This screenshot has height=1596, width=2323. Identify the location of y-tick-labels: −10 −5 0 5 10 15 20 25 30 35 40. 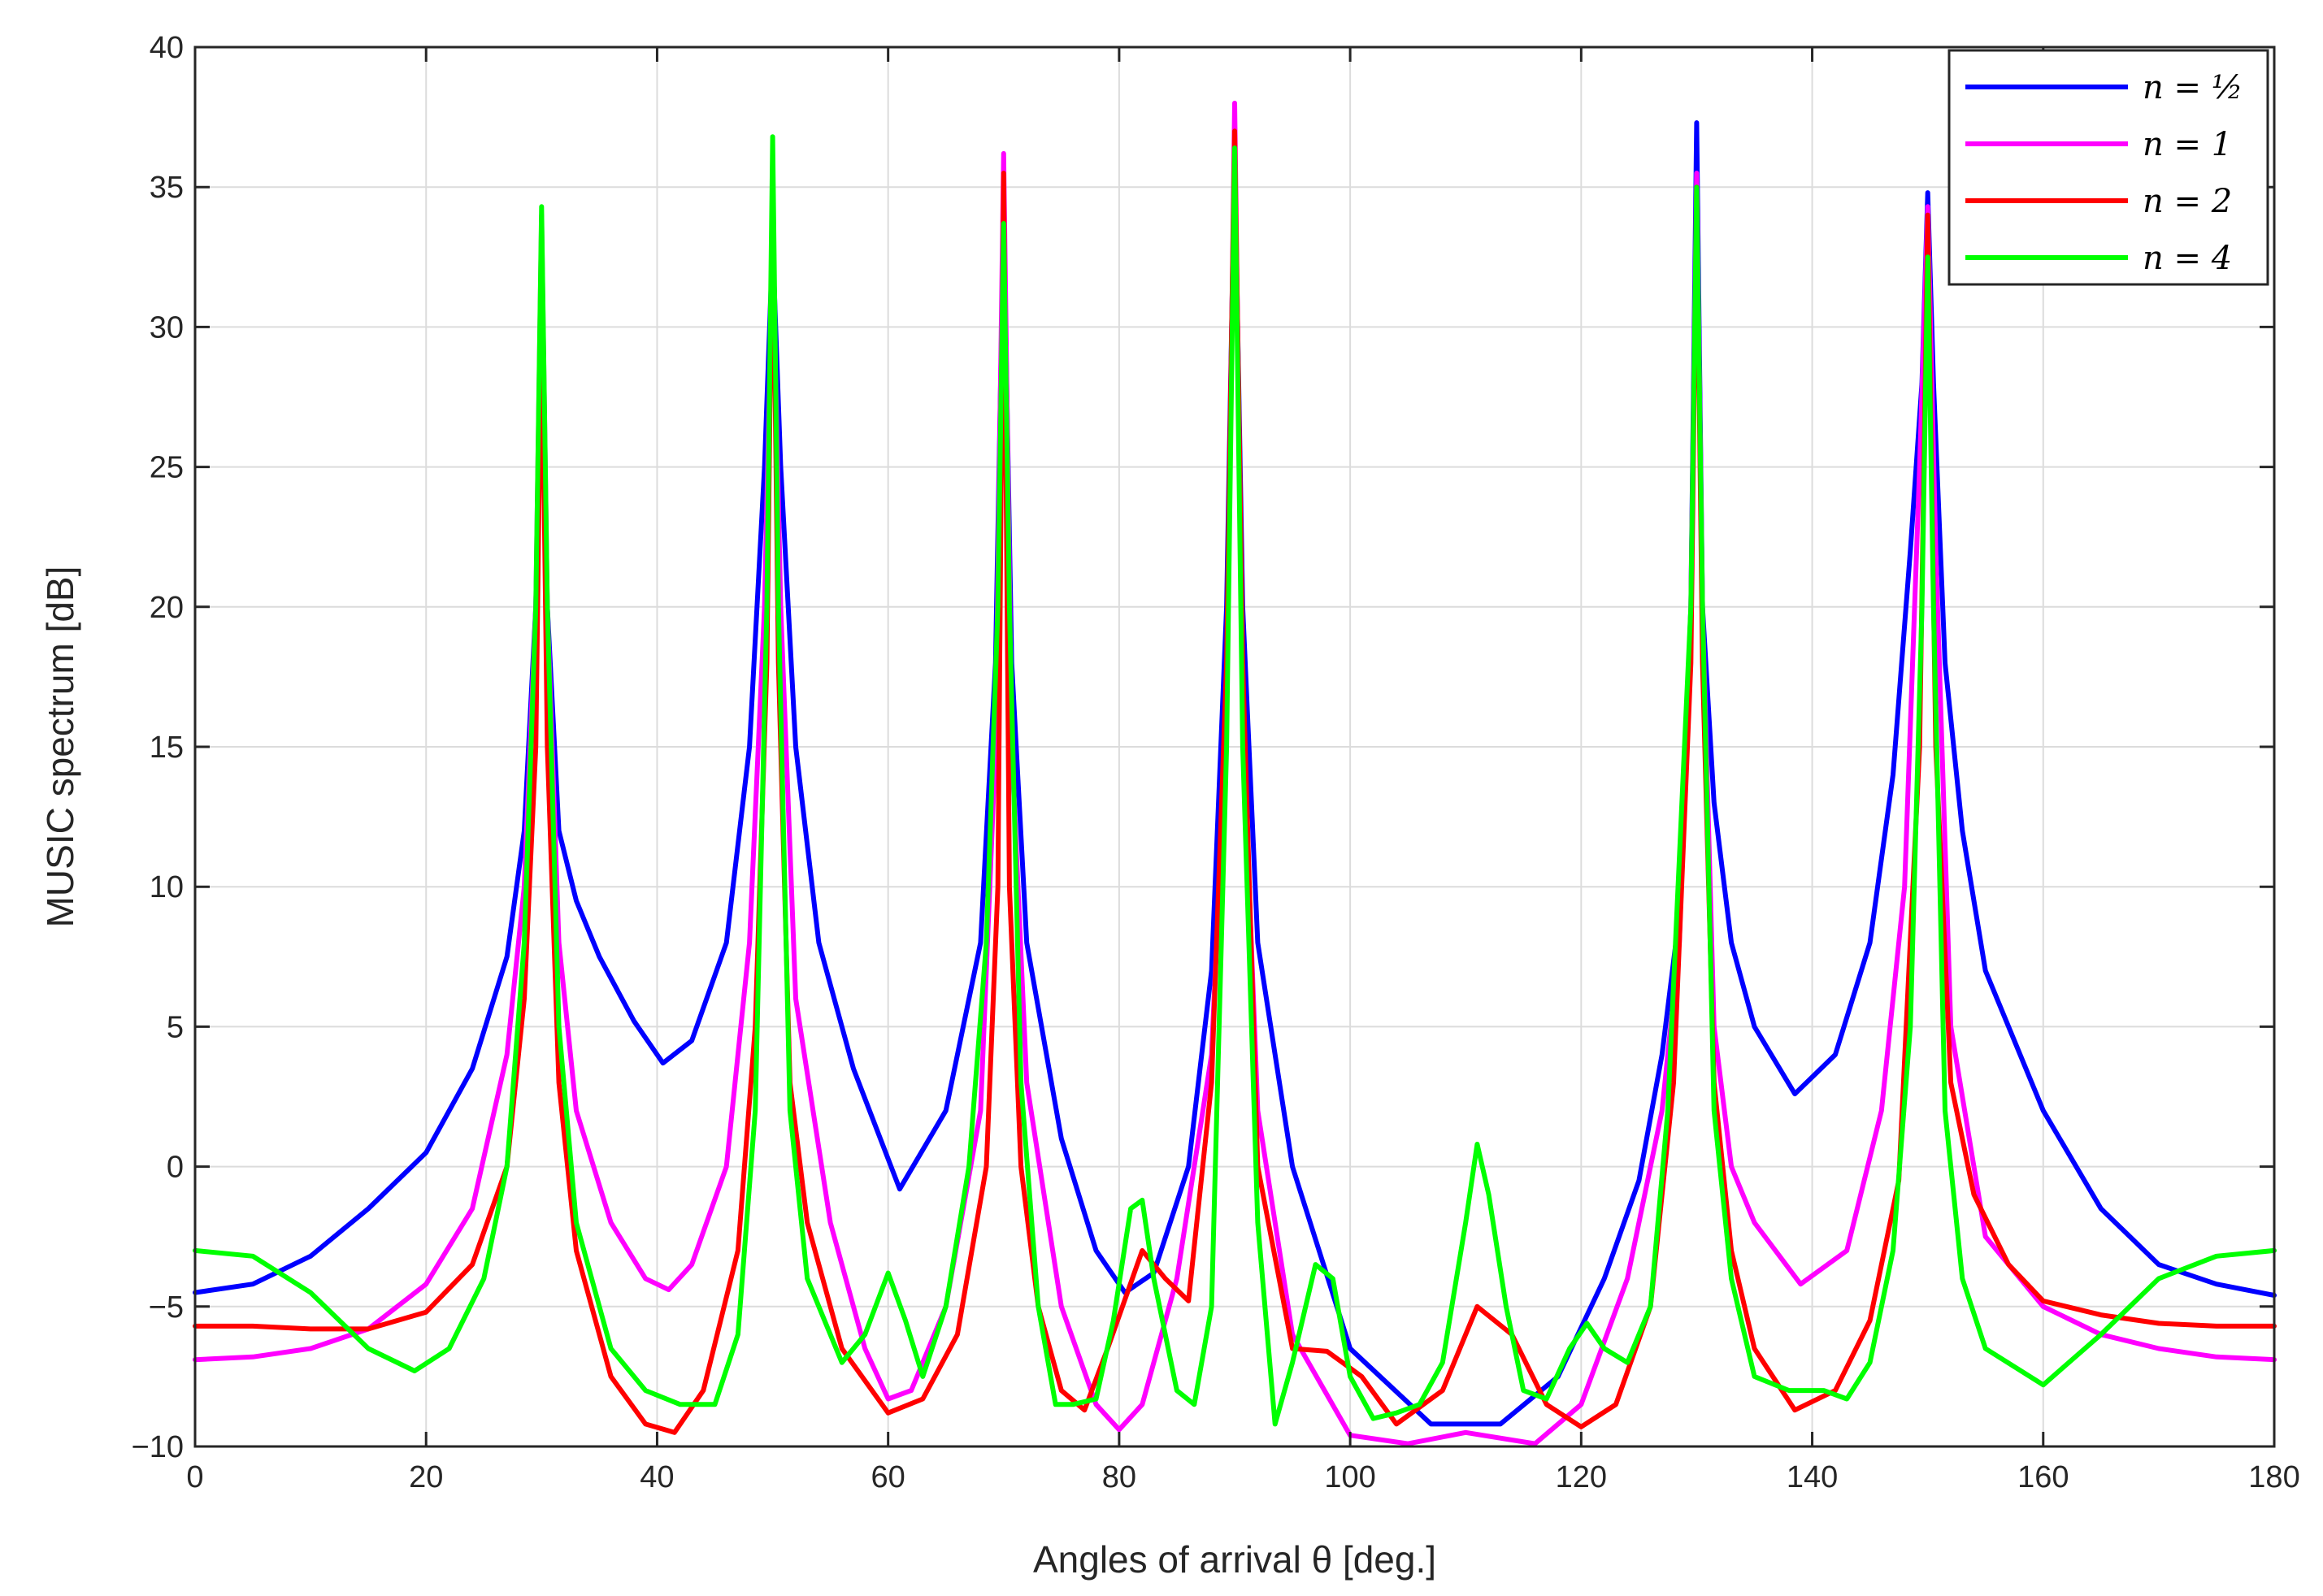
(158, 747).